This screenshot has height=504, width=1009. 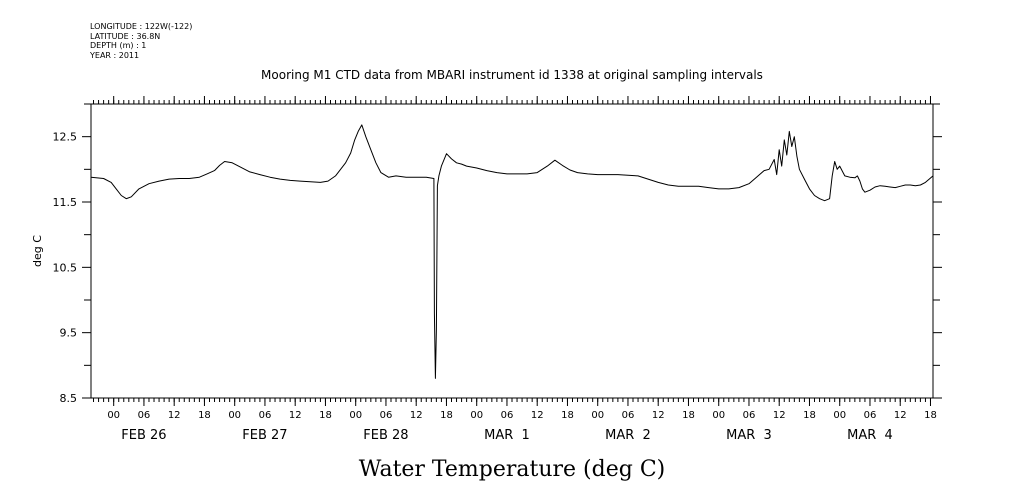 What do you see at coordinates (264, 435) in the screenshot?
I see `x-day-label: FEB 27` at bounding box center [264, 435].